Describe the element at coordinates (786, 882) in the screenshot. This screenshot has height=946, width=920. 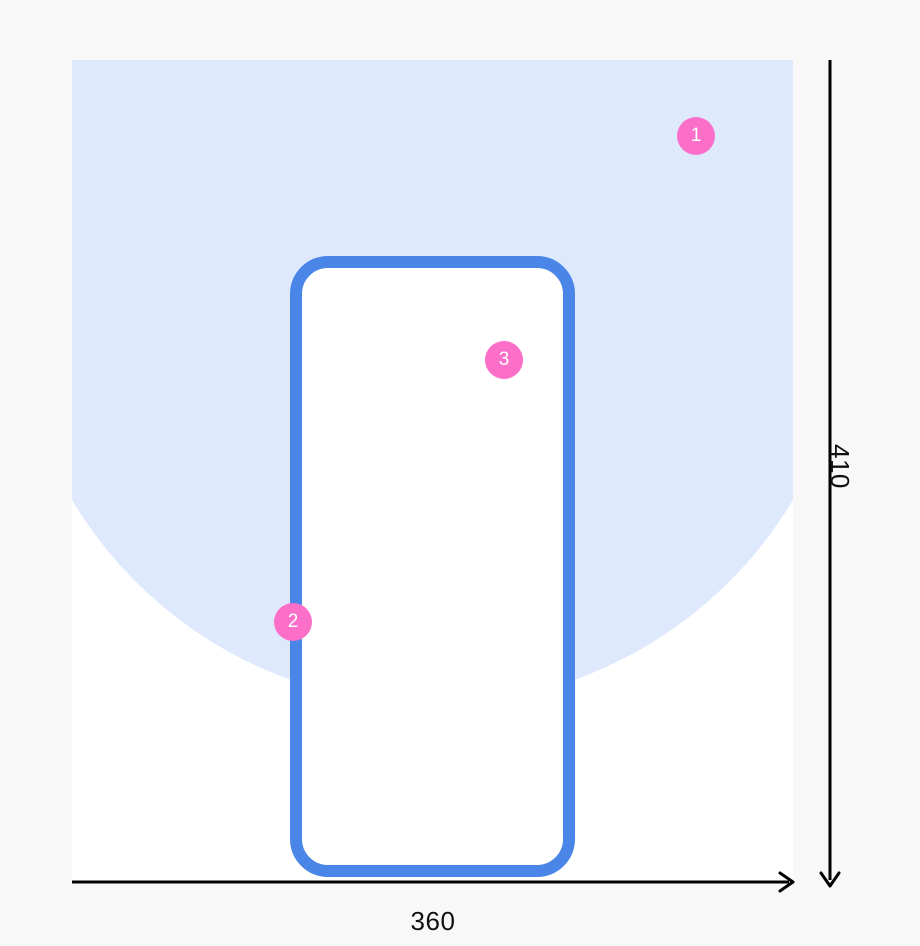
I see `width-axis-arrowhead` at that location.